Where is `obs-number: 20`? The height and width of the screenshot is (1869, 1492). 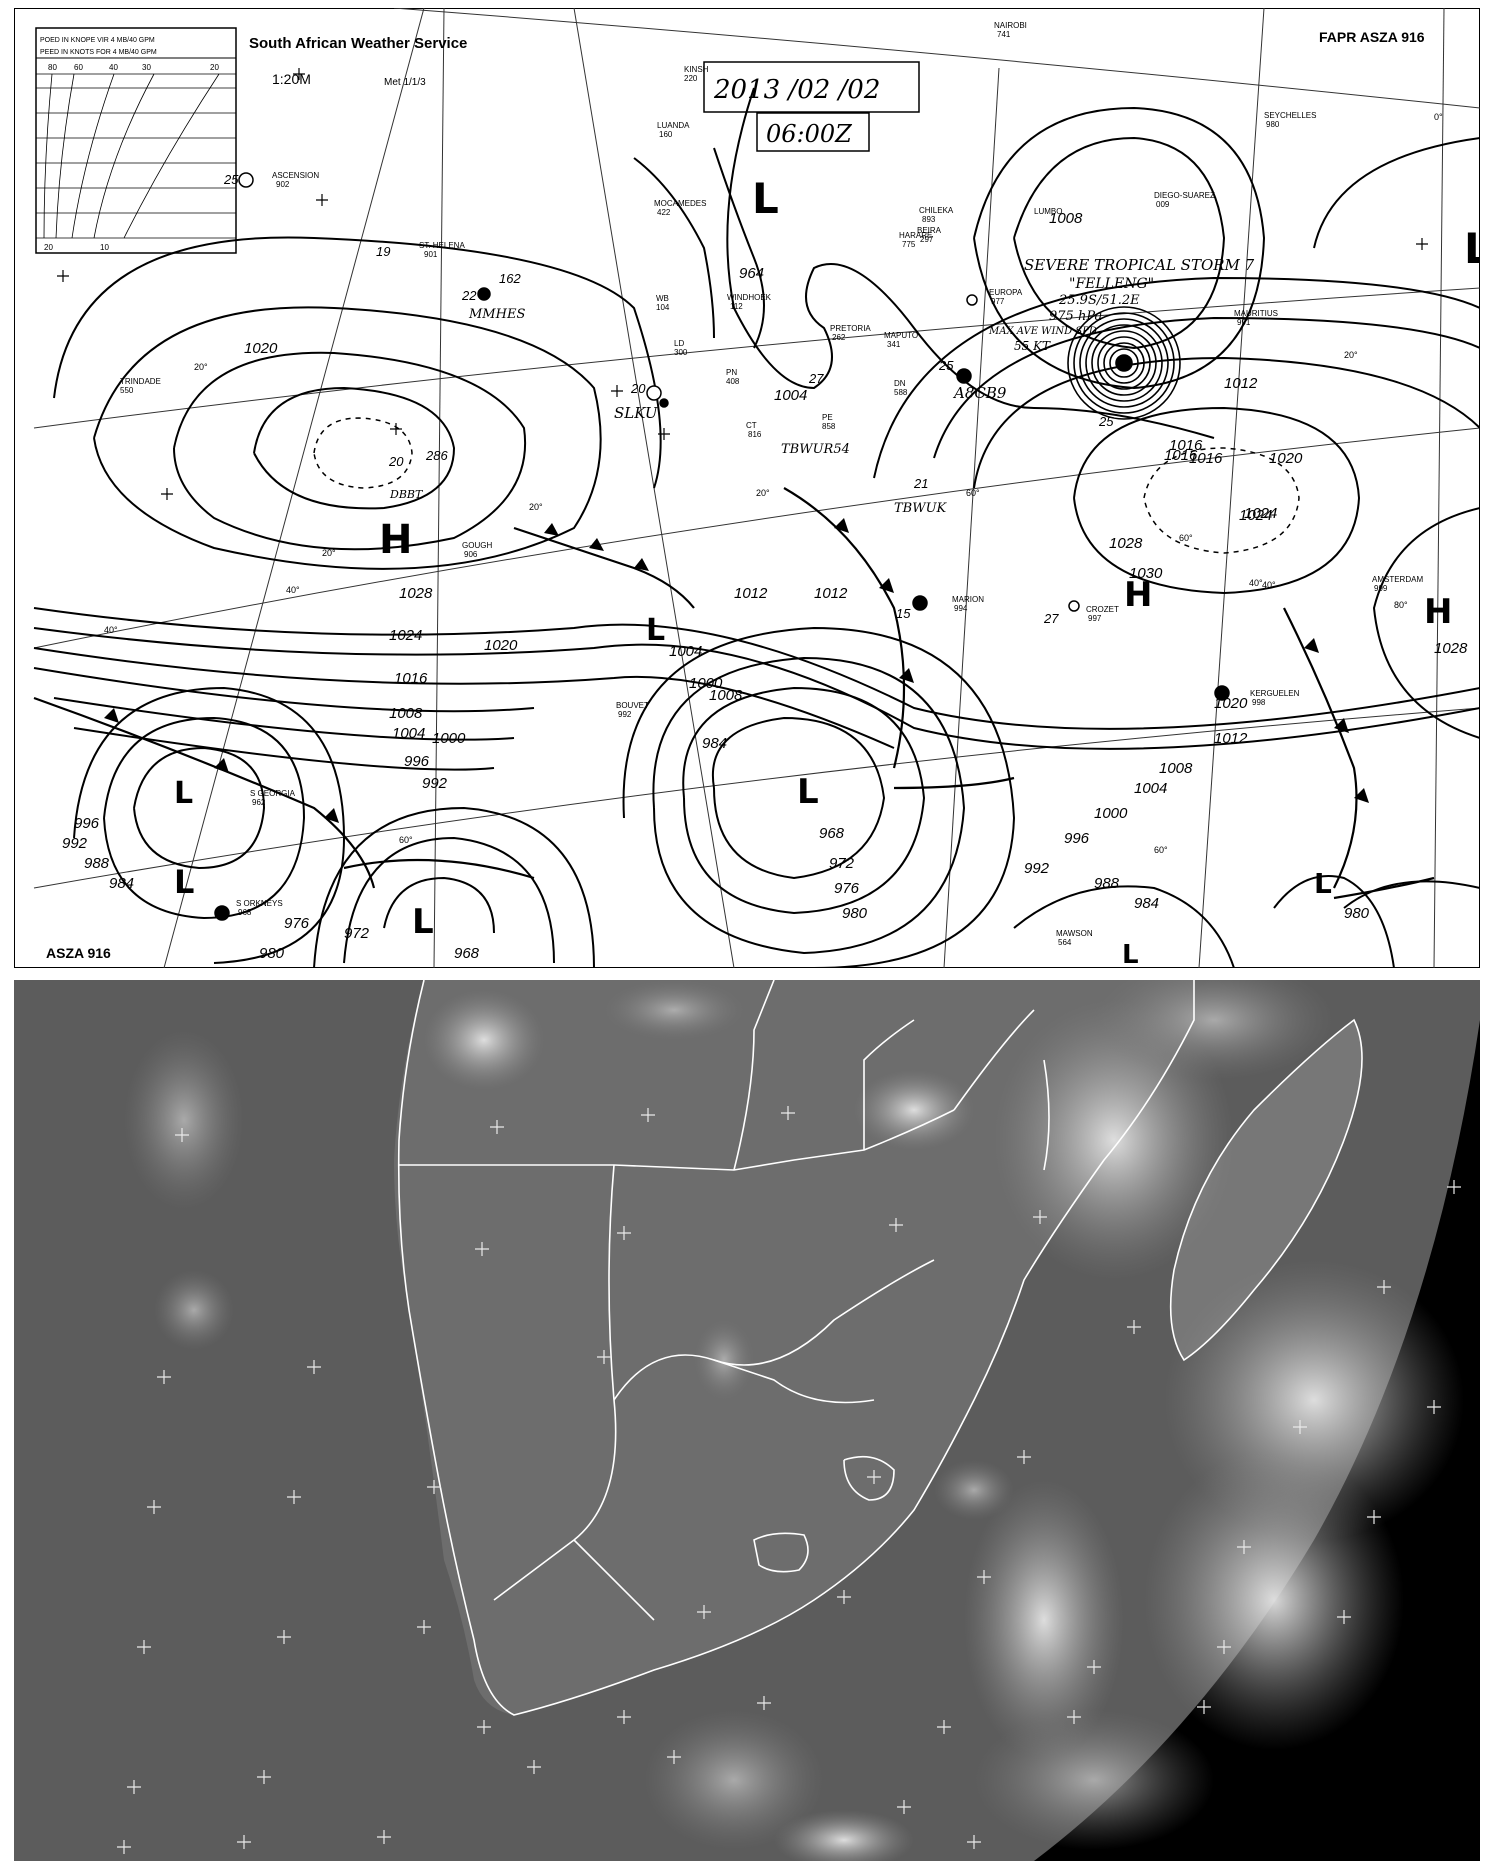
obs-number: 20 is located at coordinates (638, 388).